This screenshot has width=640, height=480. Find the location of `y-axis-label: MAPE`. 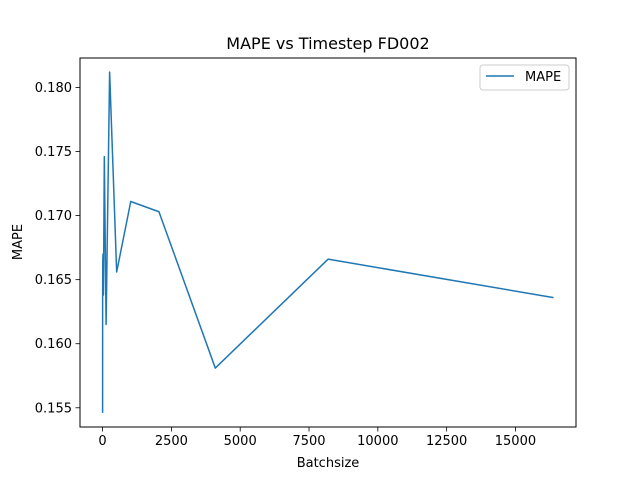

y-axis-label: MAPE is located at coordinates (18, 242).